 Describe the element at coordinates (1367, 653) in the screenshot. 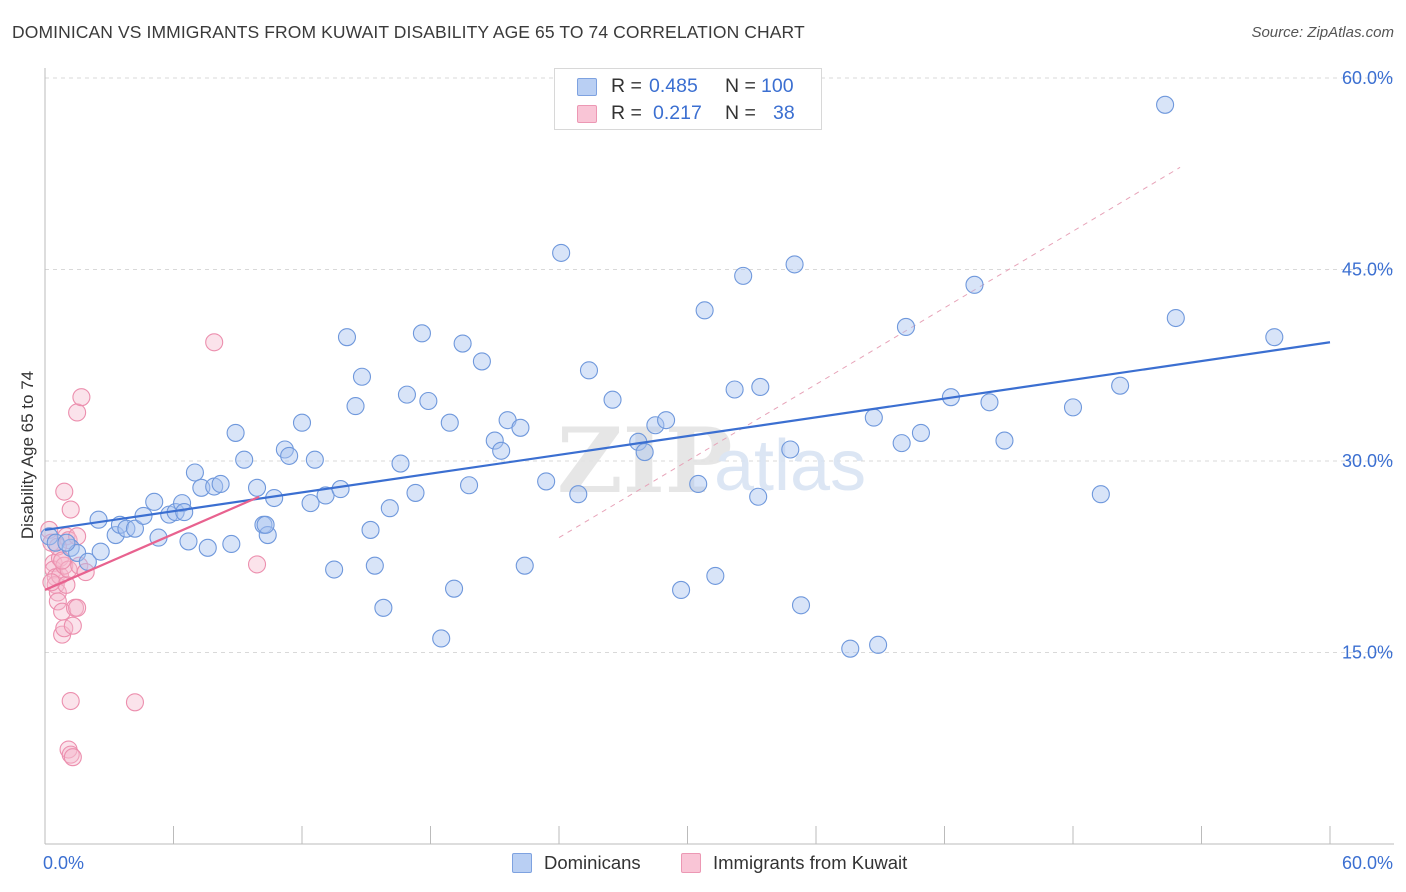

I see `y-tick-label: 15.0%` at that location.